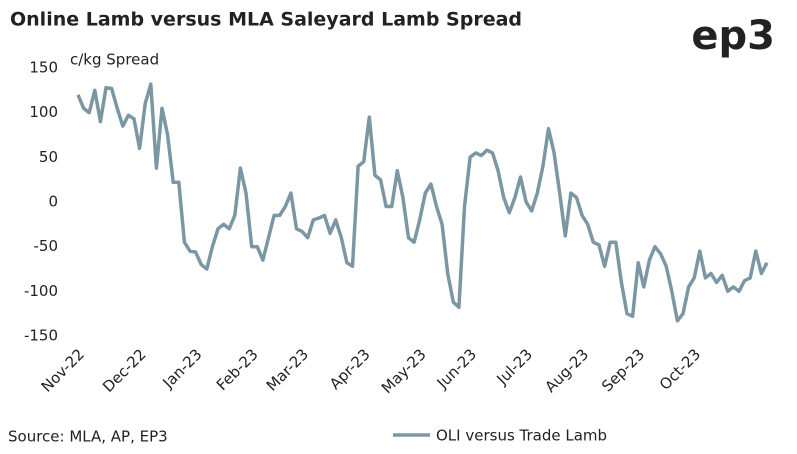 The width and height of the screenshot is (797, 454). I want to click on y-tick-label: 150, so click(43, 68).